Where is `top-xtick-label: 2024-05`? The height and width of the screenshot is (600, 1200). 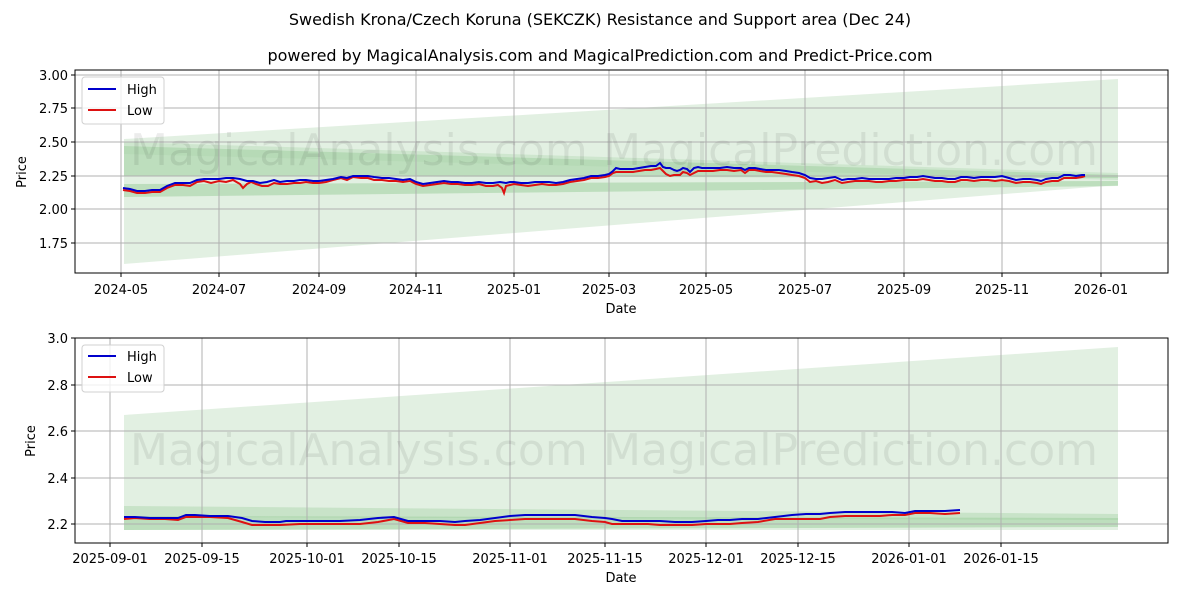
top-xtick-label: 2024-05 is located at coordinates (121, 290).